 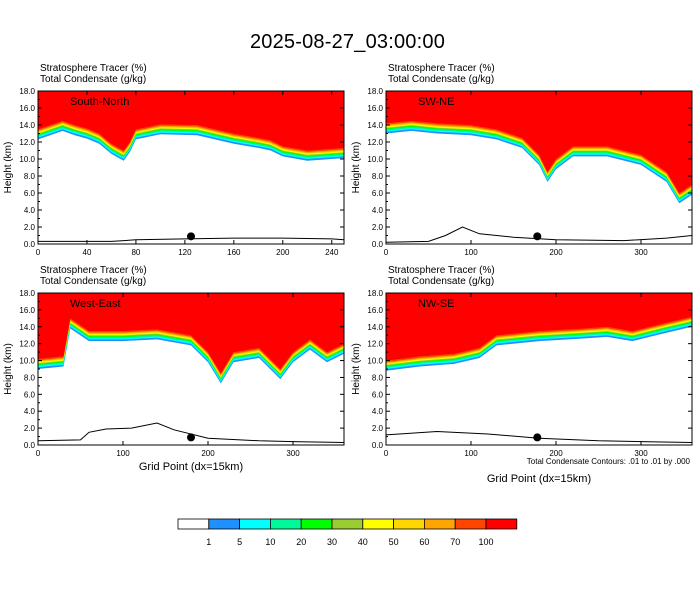 What do you see at coordinates (436, 304) in the screenshot?
I see `panel-label: NW-SE` at bounding box center [436, 304].